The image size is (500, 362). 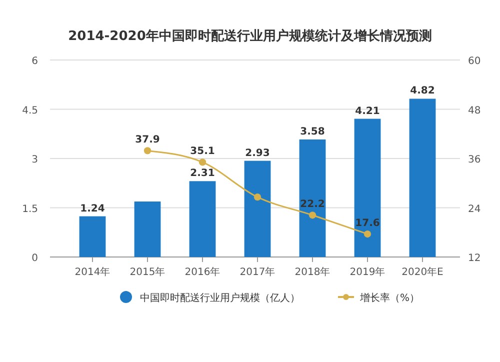 I want to click on y2-tick-label: 36, so click(x=474, y=160).